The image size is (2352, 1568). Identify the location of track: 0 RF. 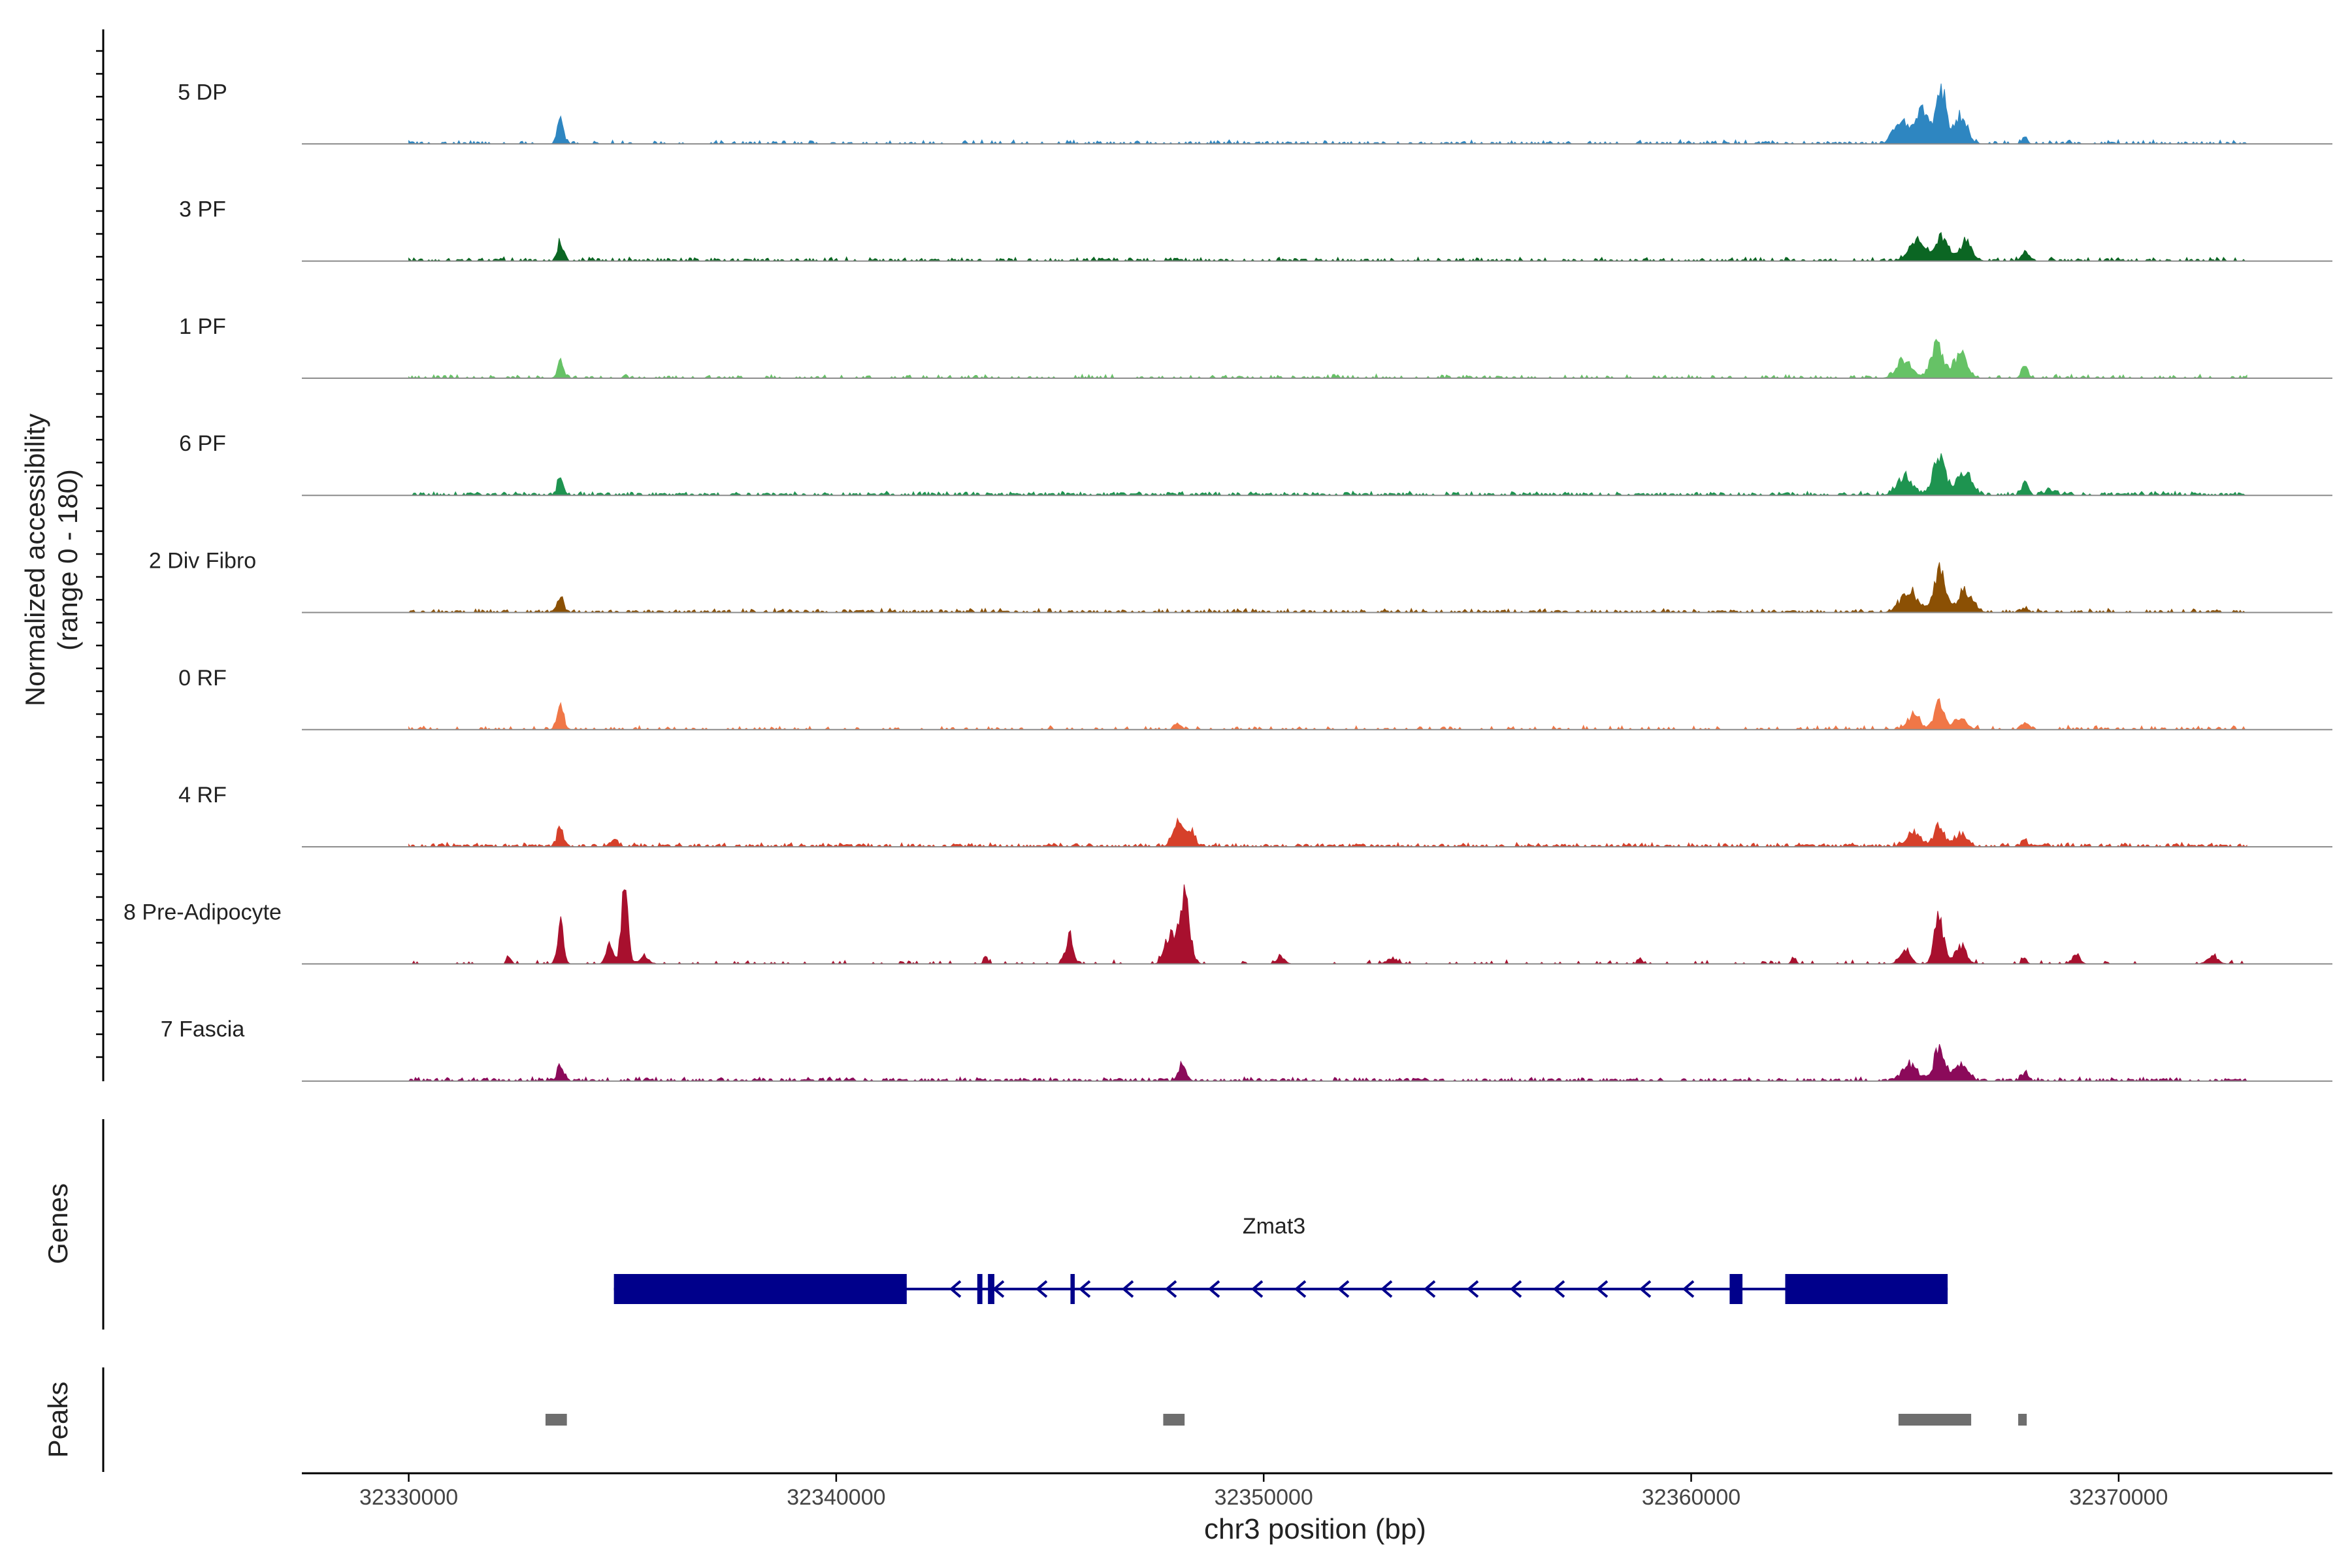
(1255, 698).